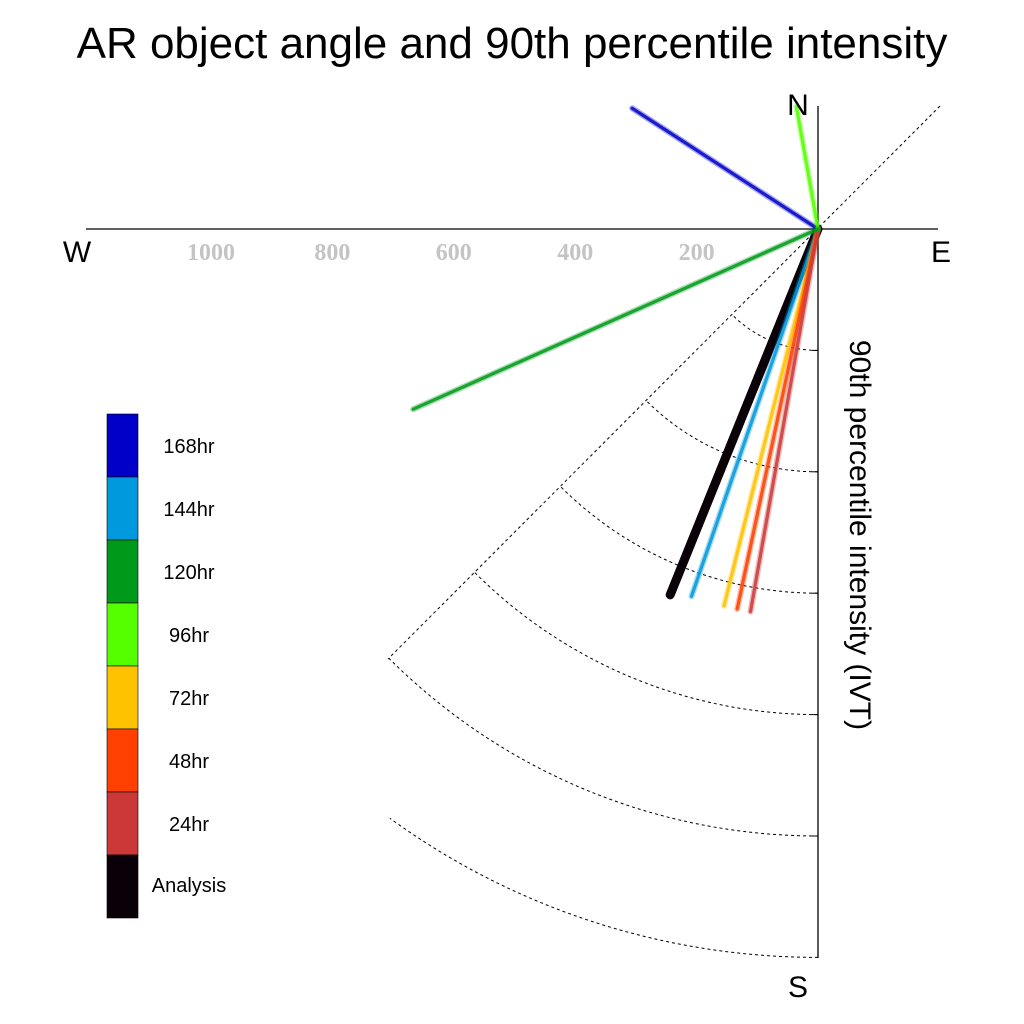 This screenshot has width=1024, height=1024. Describe the element at coordinates (166, 666) in the screenshot. I see `legend: 168hr 144hr 120hr 96hr 72hr 48hr 24hr Analysis` at that location.